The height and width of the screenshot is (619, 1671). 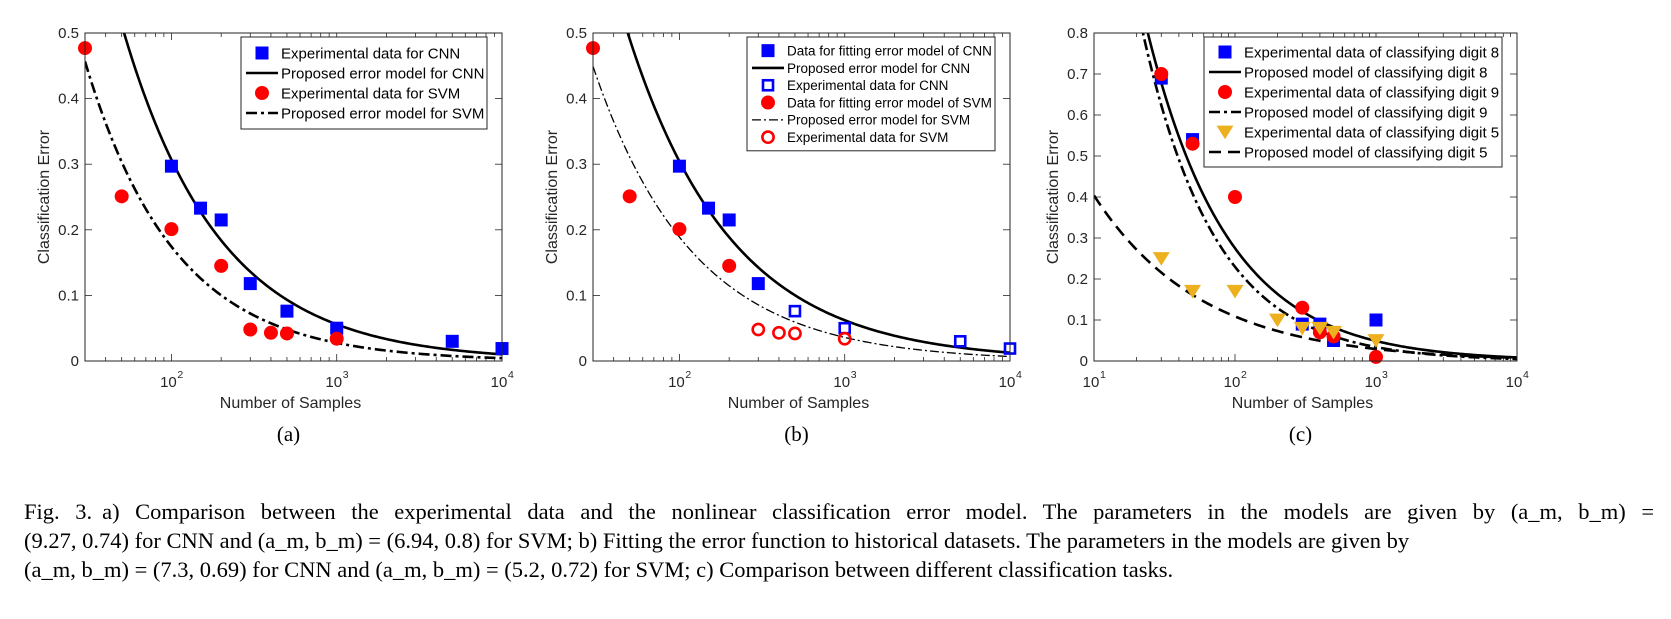 I want to click on x-tick-exponent: 1, so click(x=1103, y=375).